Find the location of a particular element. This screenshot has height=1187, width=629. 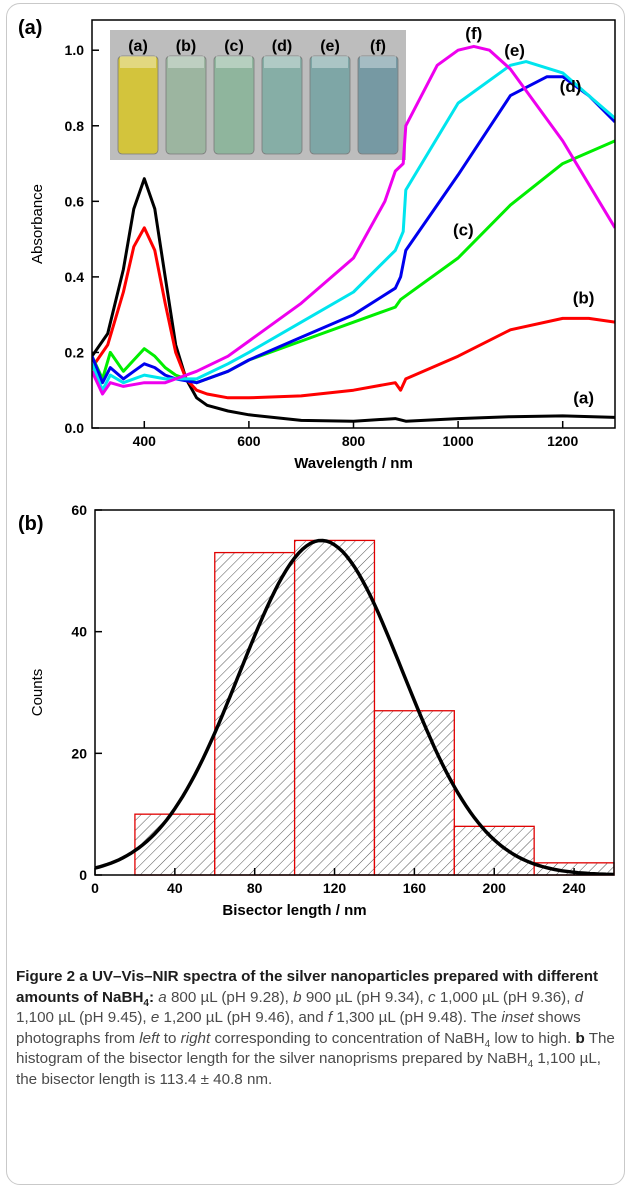

y-tick-label-a: 0.4 is located at coordinates (75, 277).